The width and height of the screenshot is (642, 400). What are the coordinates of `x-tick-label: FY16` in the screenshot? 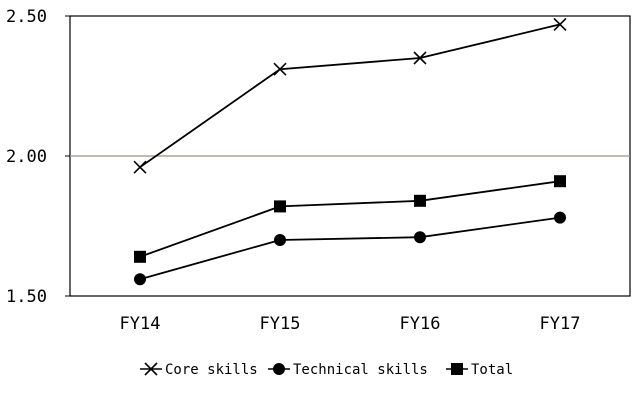 It's located at (420, 324).